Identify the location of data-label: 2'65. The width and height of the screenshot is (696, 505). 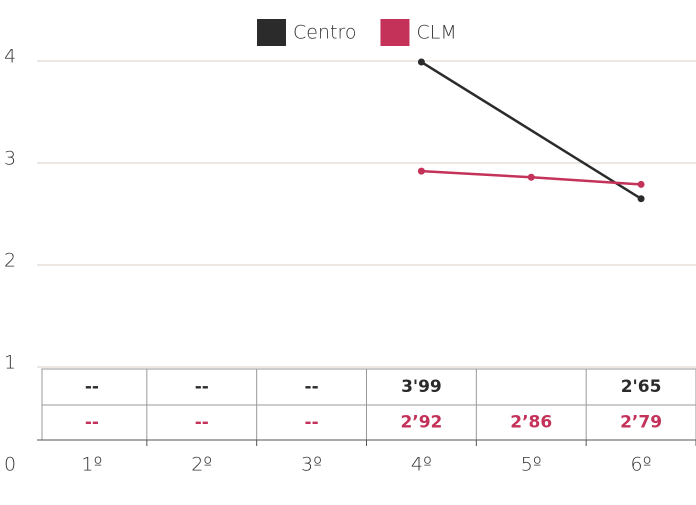
(641, 387).